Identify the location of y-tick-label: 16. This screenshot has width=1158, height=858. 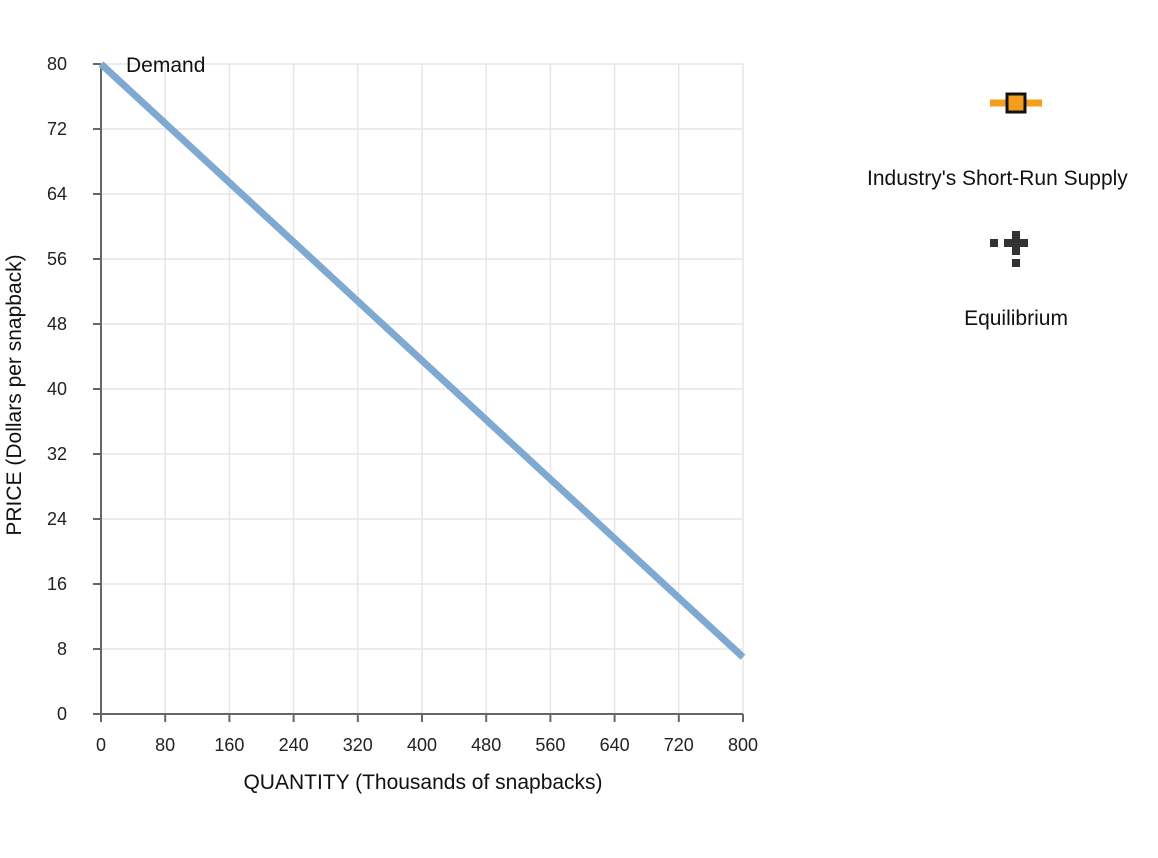
(57, 584).